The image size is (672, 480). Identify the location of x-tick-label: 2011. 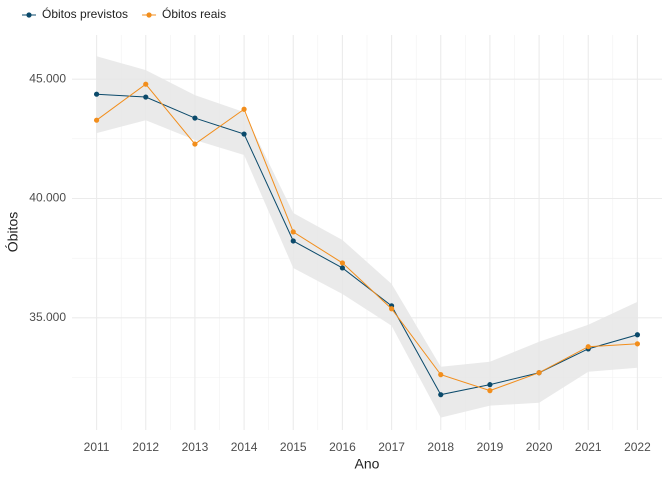
(97, 447).